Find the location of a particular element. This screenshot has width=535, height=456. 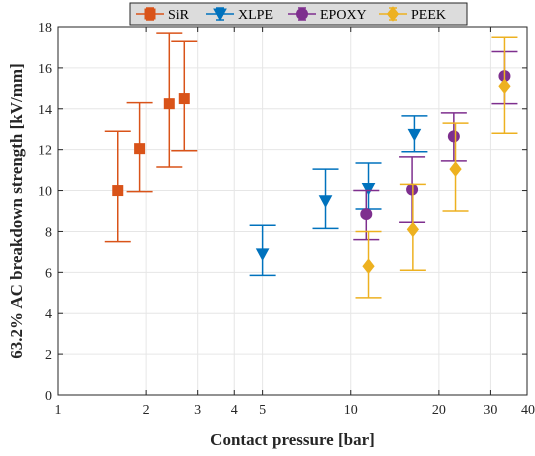

legend-item-peek: PEEK is located at coordinates (412, 14).